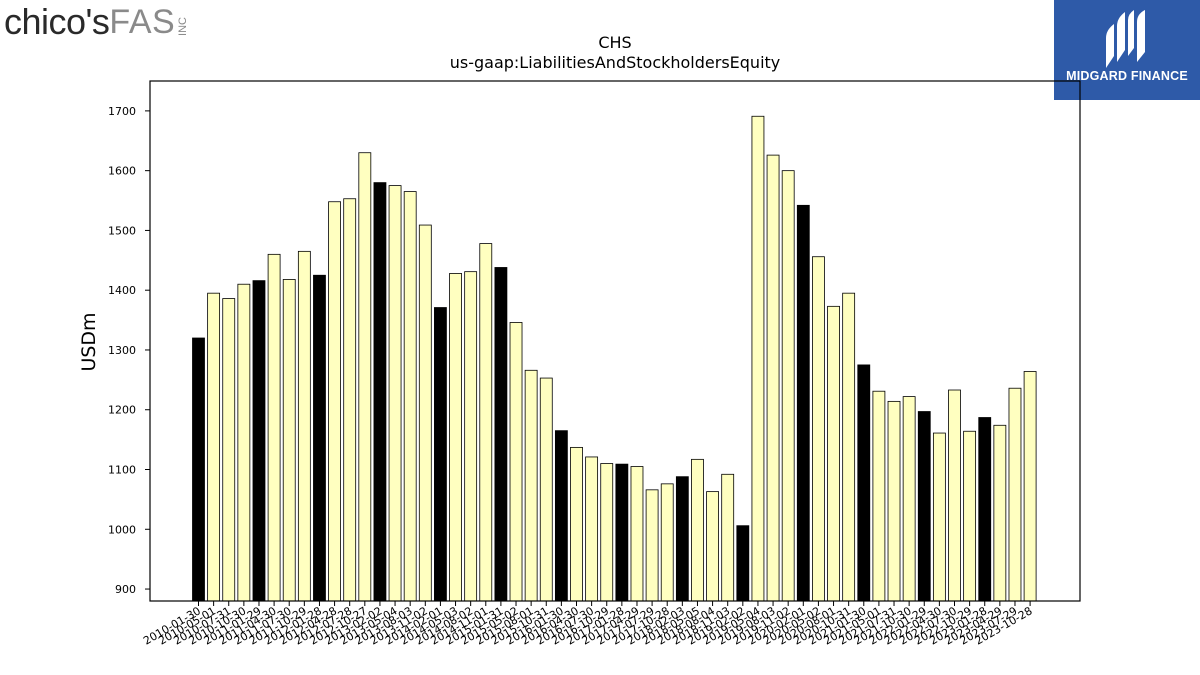 This screenshot has width=1200, height=675. I want to click on y-tick-label: 1500, so click(122, 230).